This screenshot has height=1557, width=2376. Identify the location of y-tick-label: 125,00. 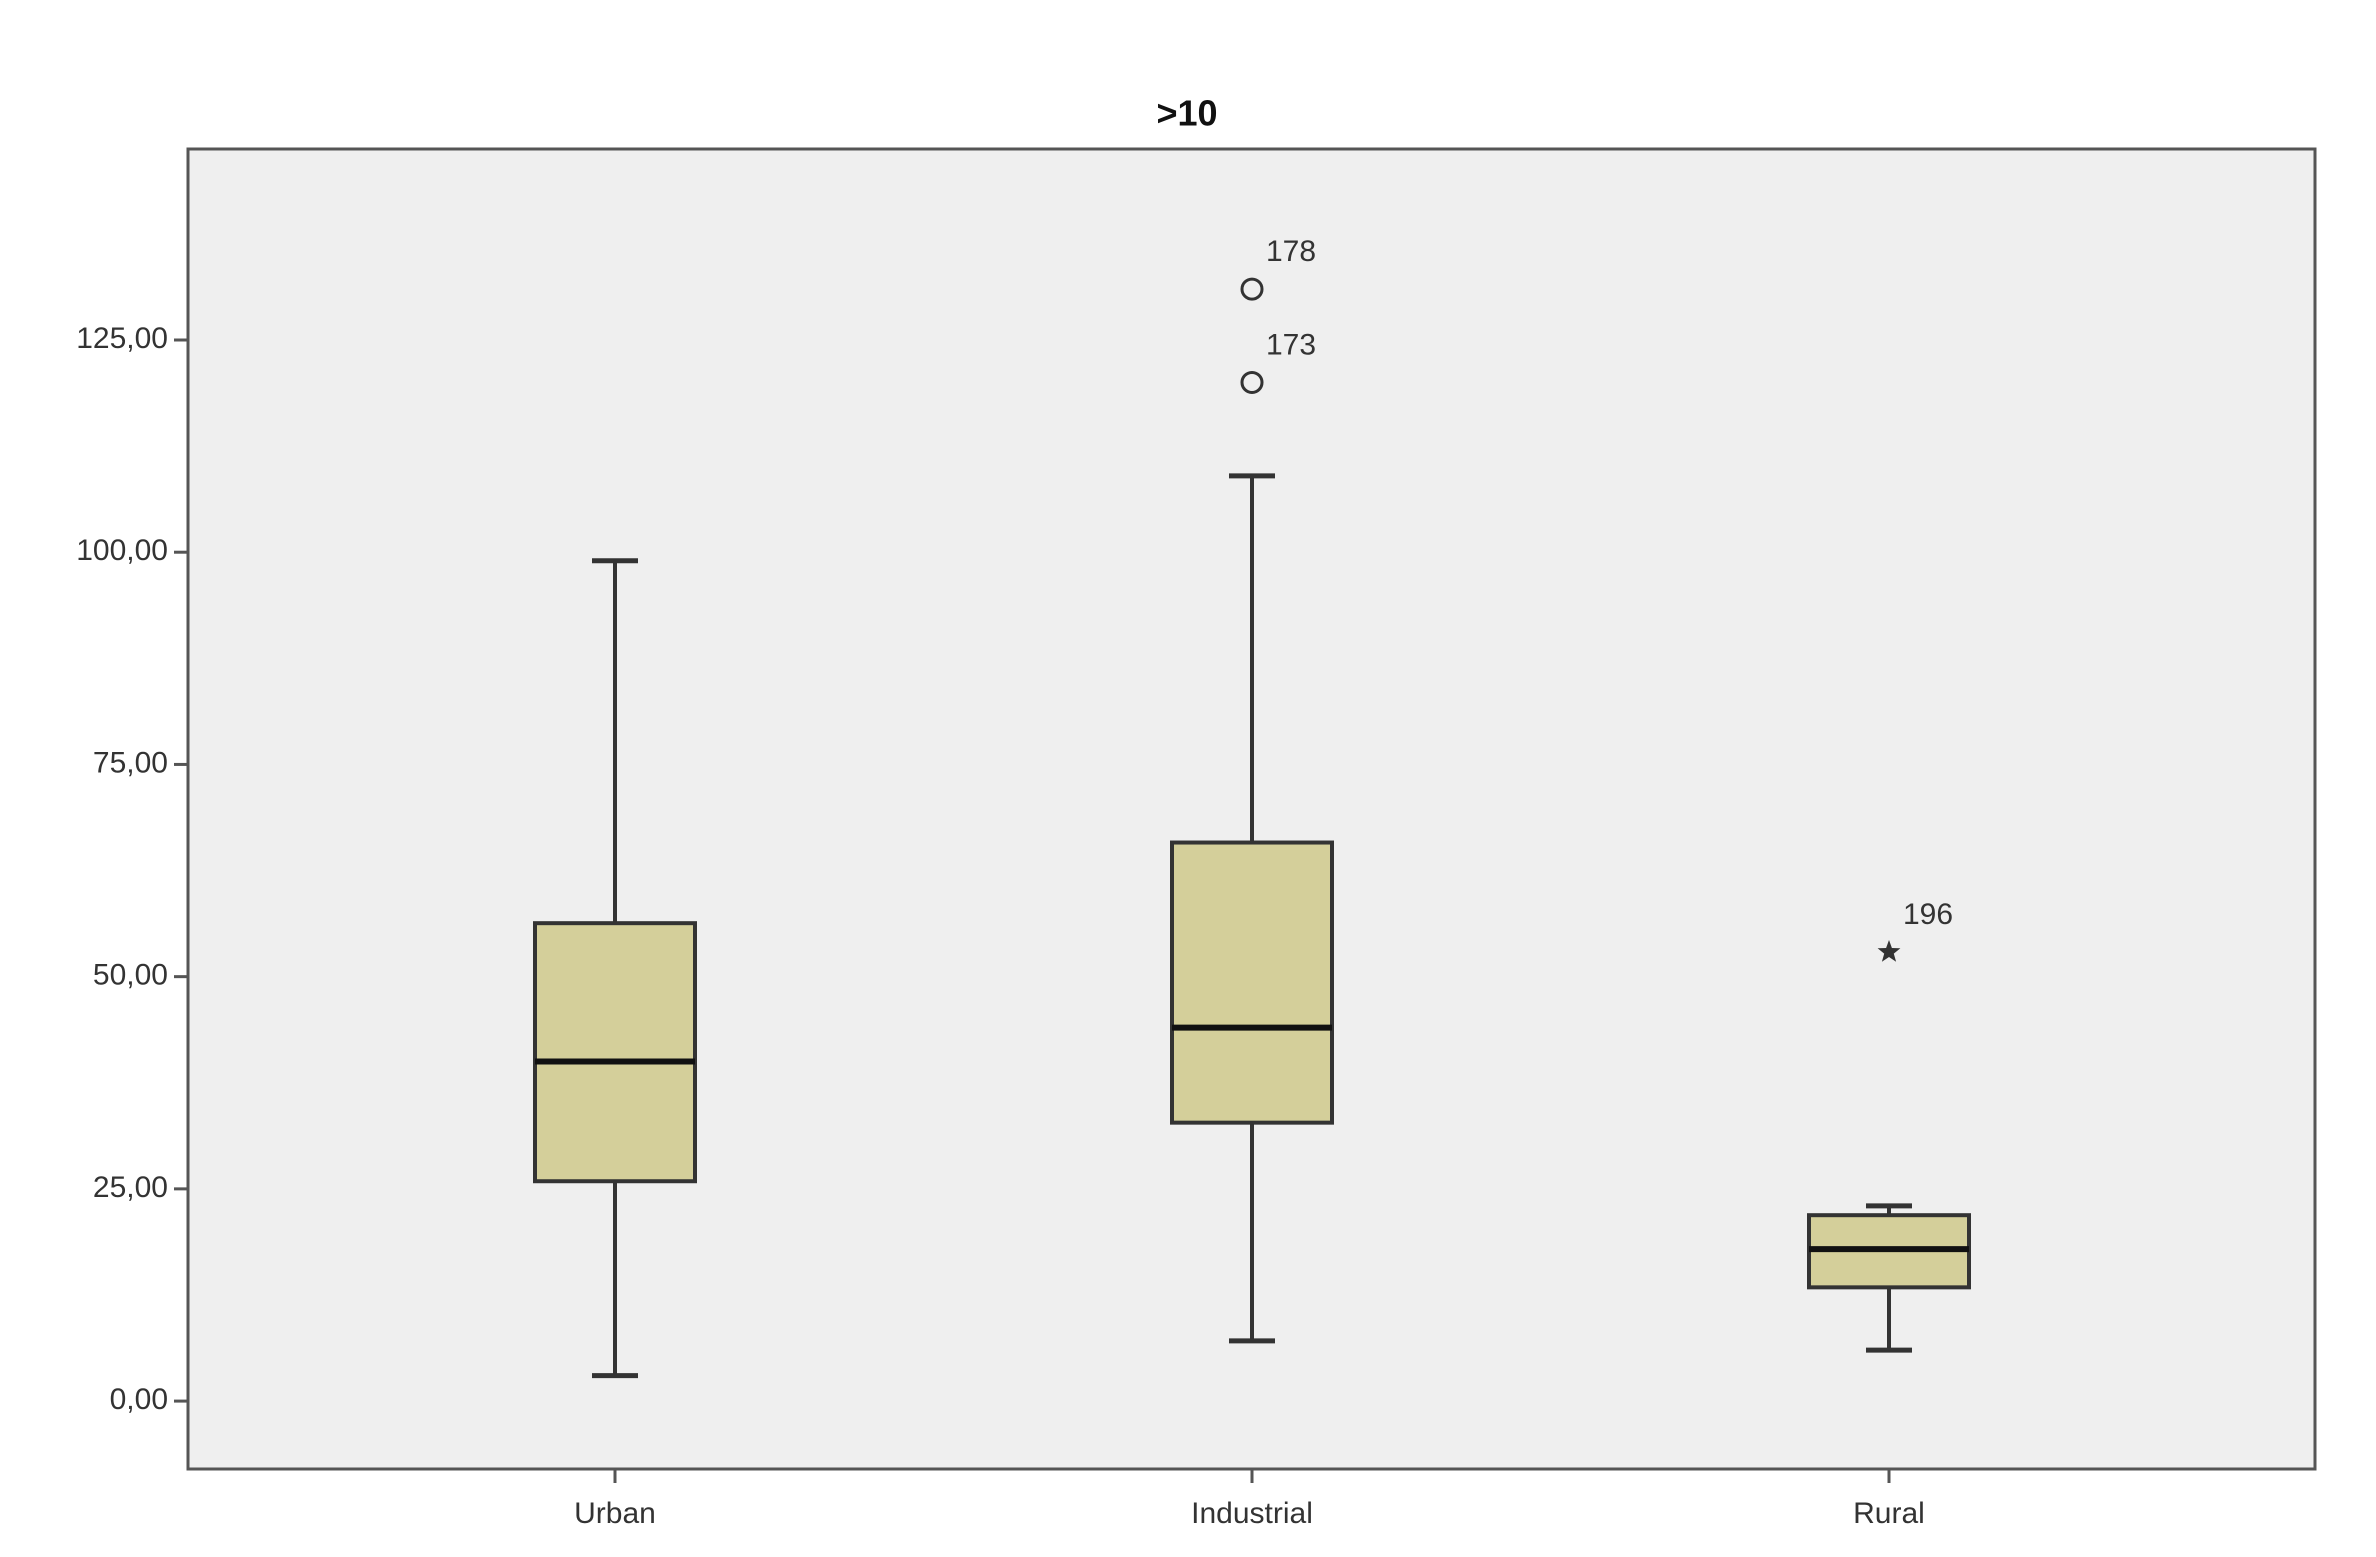
(122, 338).